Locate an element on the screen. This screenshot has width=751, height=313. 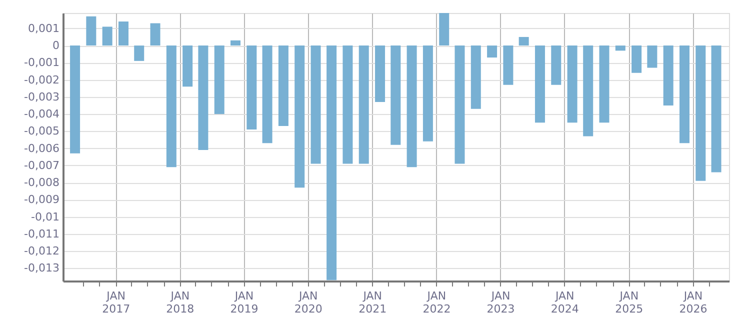
y-tick-label: 0,001 is located at coordinates (44, 28).